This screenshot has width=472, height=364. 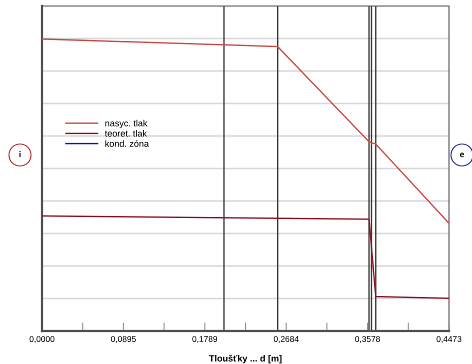 What do you see at coordinates (42, 339) in the screenshot?
I see `x-tick-label: 0,0000` at bounding box center [42, 339].